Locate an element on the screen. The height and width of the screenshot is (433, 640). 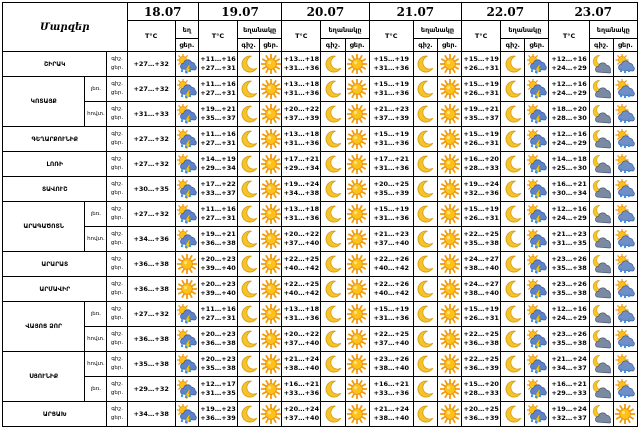
temperature-range: +22…+26 +40…+42 is located at coordinates (391, 264).